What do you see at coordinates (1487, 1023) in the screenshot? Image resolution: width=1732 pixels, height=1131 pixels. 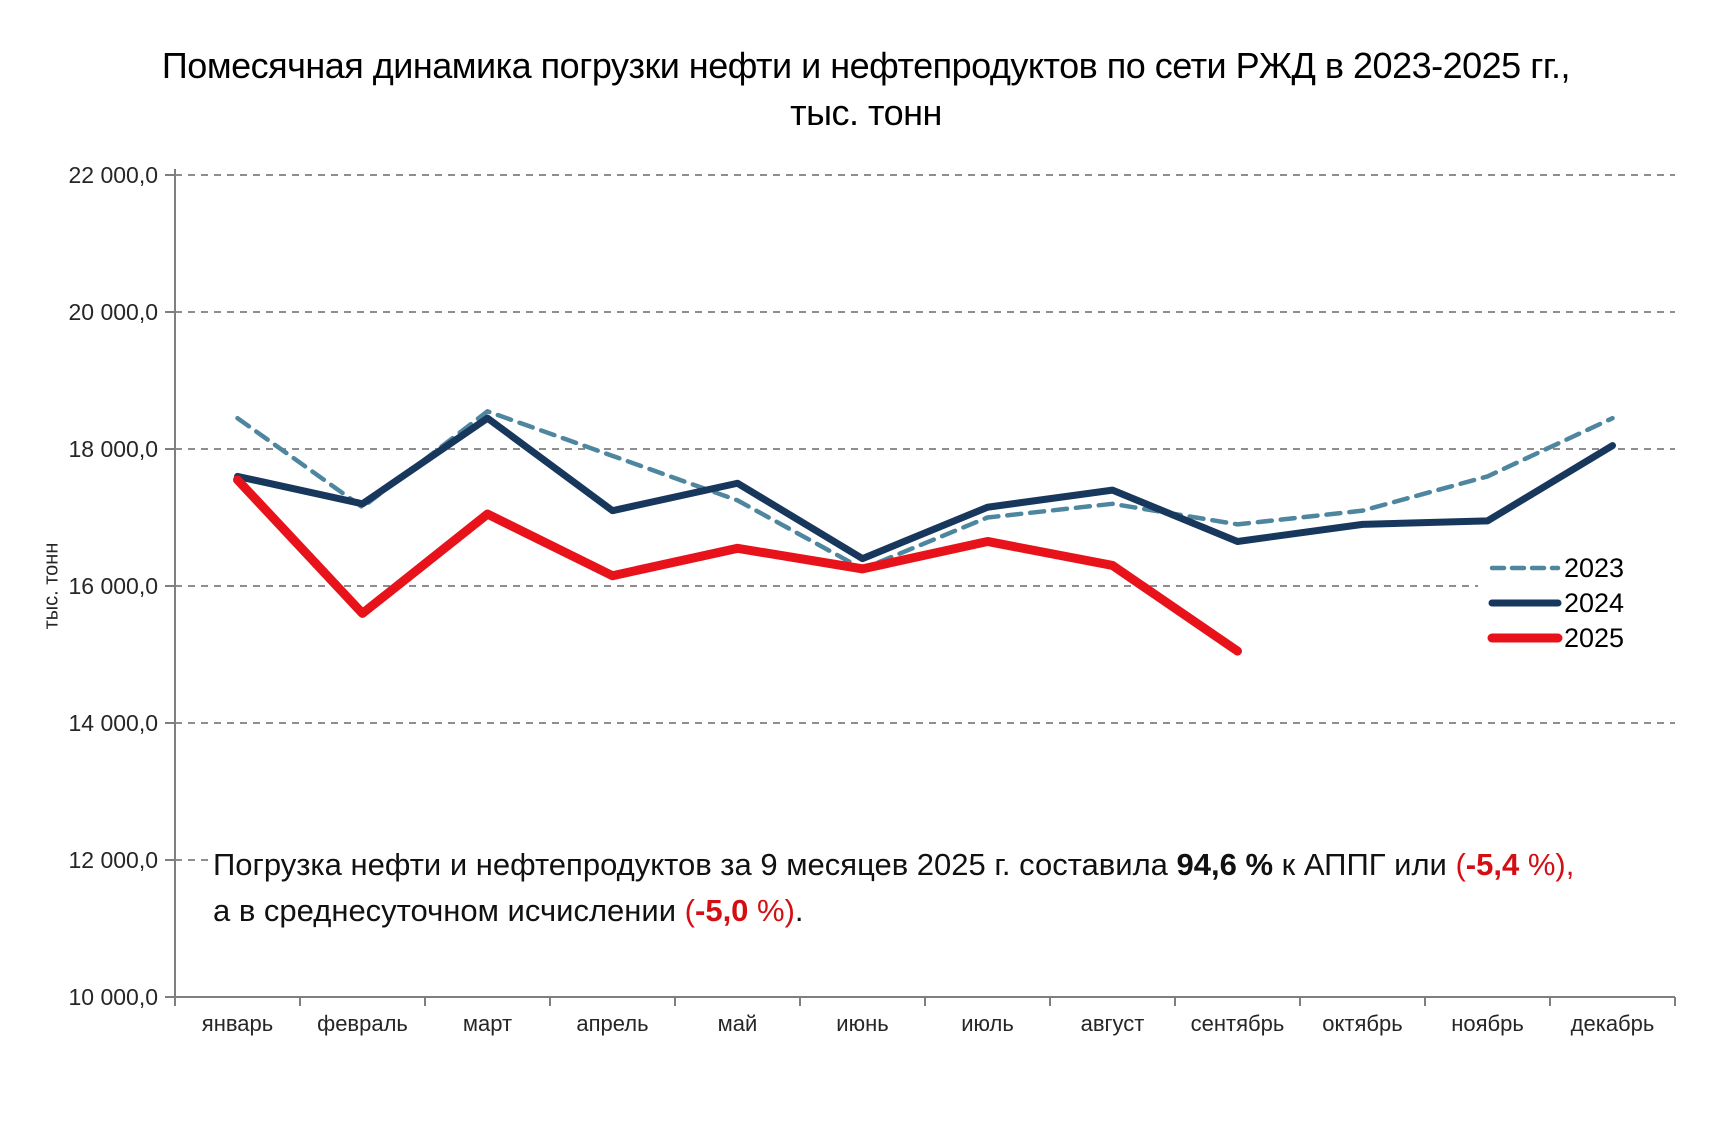 I see `x-tick-label-ноябрь: ноябрь` at bounding box center [1487, 1023].